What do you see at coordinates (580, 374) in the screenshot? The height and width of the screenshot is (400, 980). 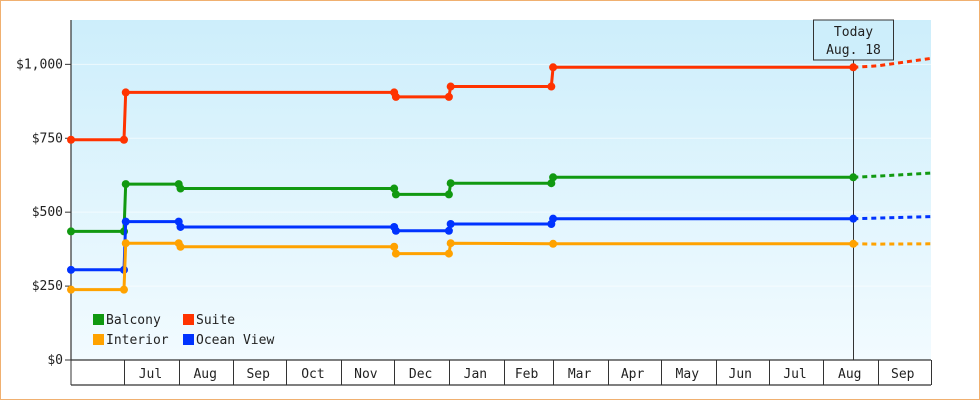 I see `x-tick-label: Mar` at bounding box center [580, 374].